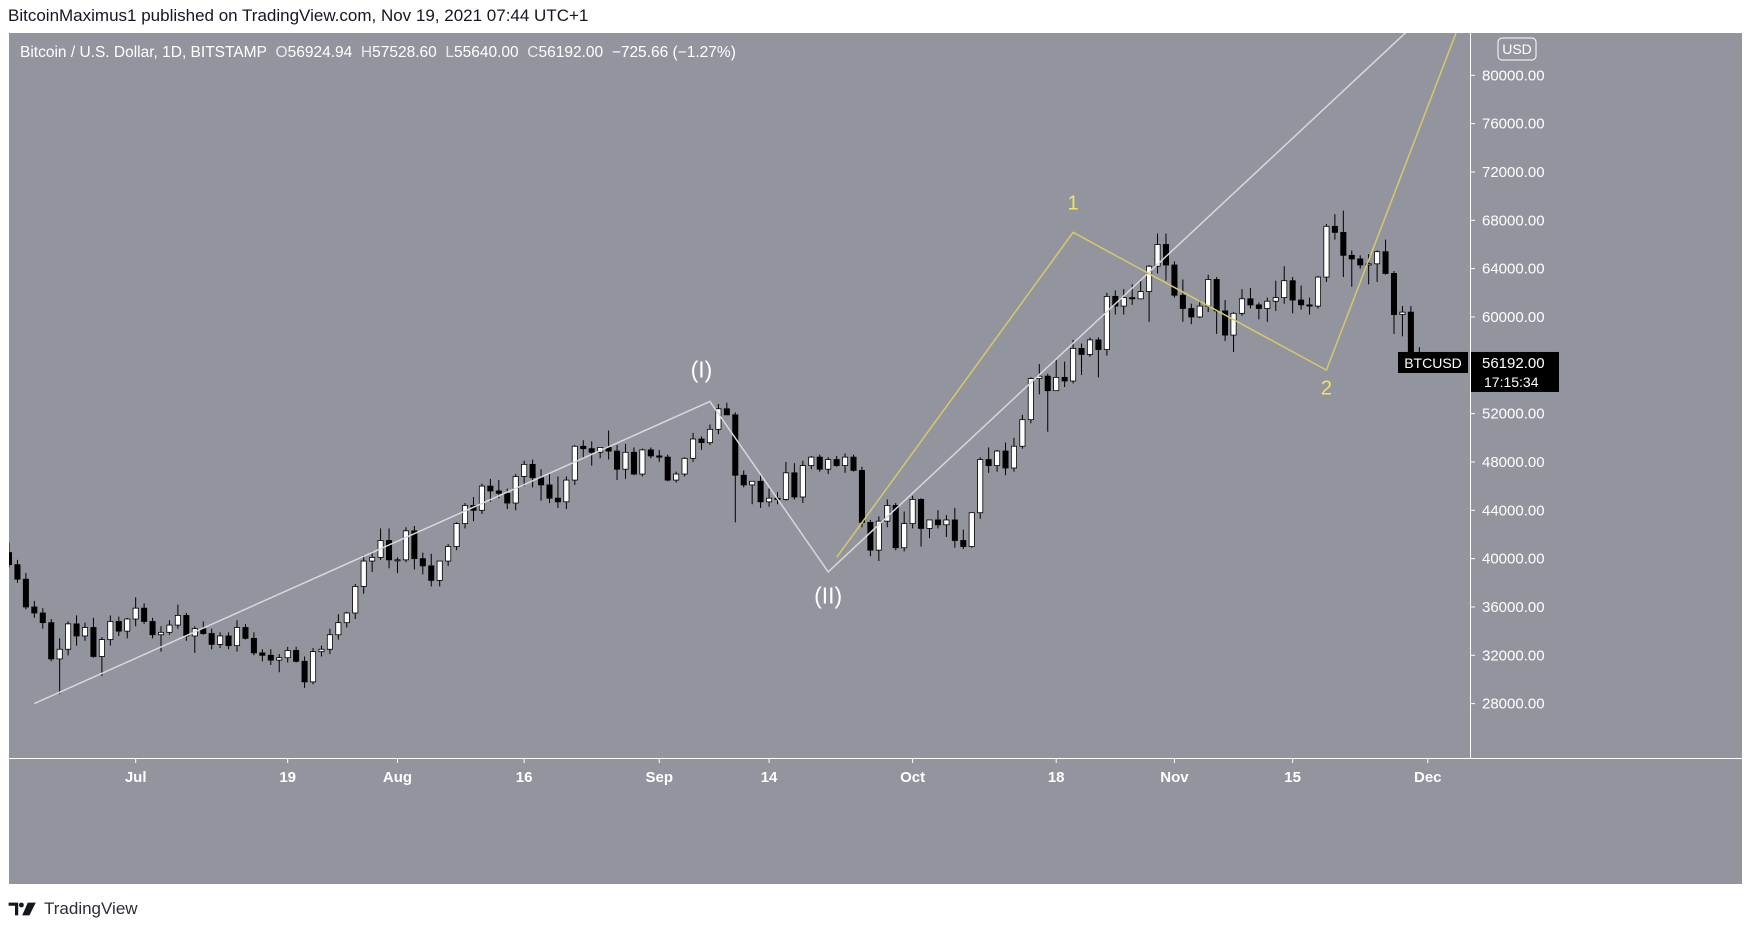  Describe the element at coordinates (1433, 362) in the screenshot. I see `symbol-tag` at that location.